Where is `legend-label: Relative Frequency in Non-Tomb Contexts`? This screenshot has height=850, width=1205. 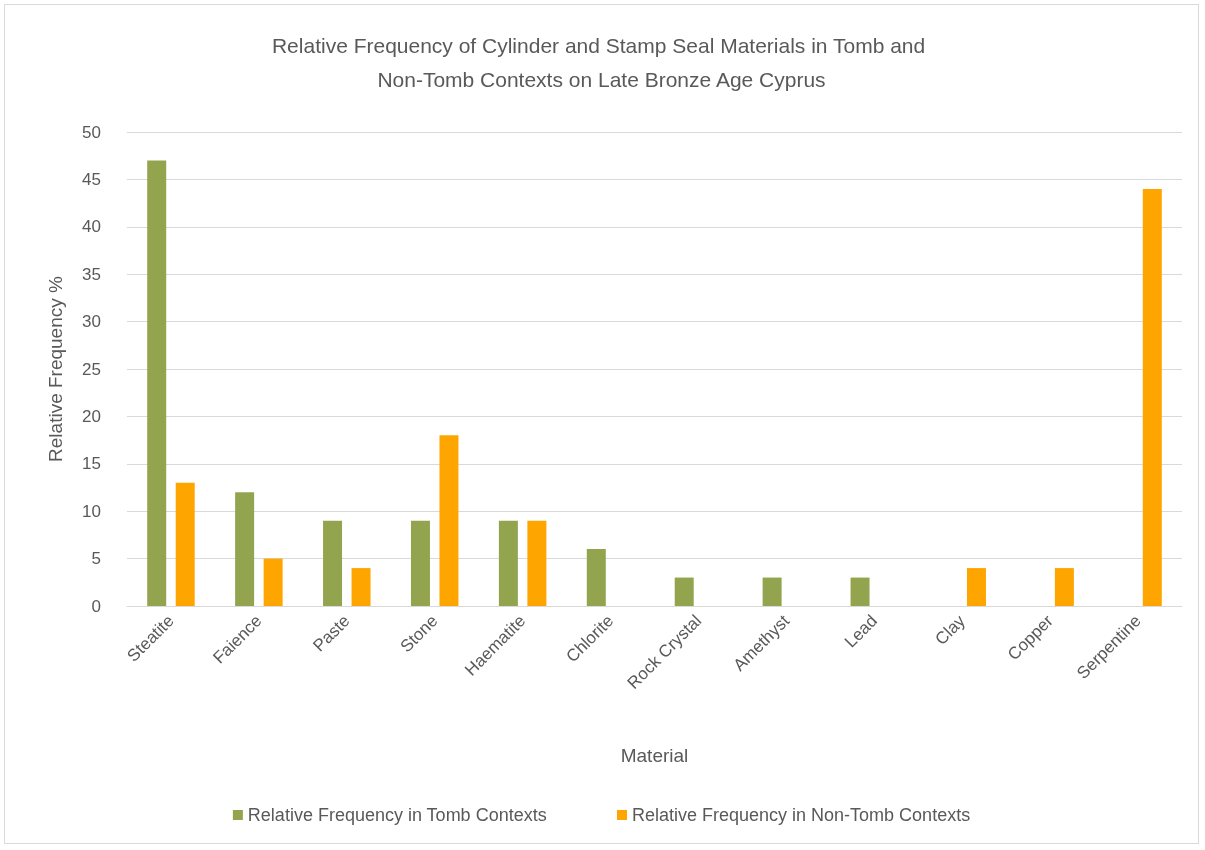 legend-label: Relative Frequency in Non-Tomb Contexts is located at coordinates (801, 815).